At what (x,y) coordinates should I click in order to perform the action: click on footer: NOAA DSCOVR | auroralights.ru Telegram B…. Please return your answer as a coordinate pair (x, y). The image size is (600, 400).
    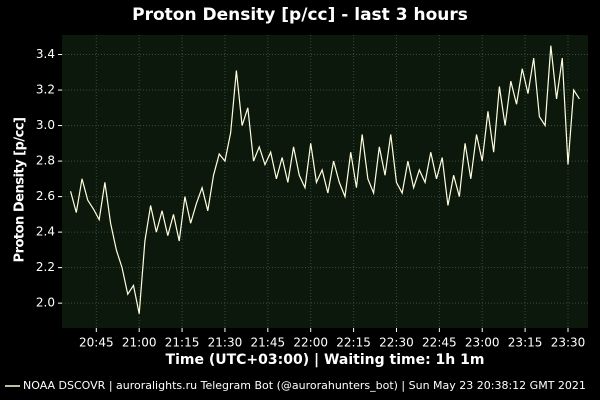
    Looking at the image, I should click on (304, 385).